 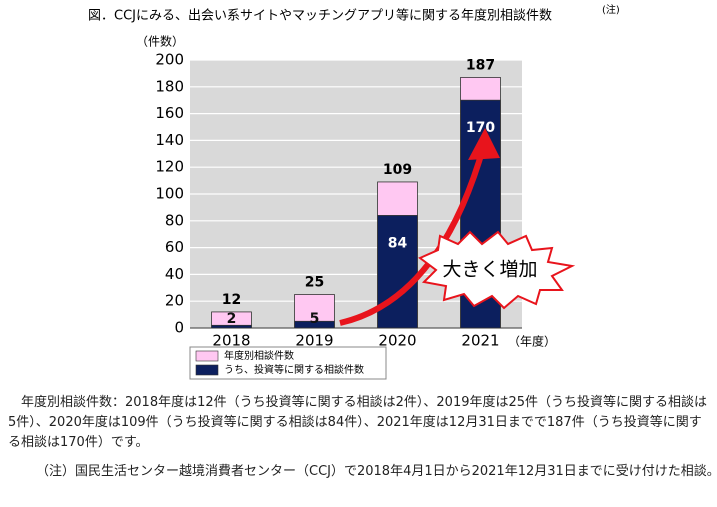 What do you see at coordinates (532, 341) in the screenshot?
I see `x-axis-label: （年度）` at bounding box center [532, 341].